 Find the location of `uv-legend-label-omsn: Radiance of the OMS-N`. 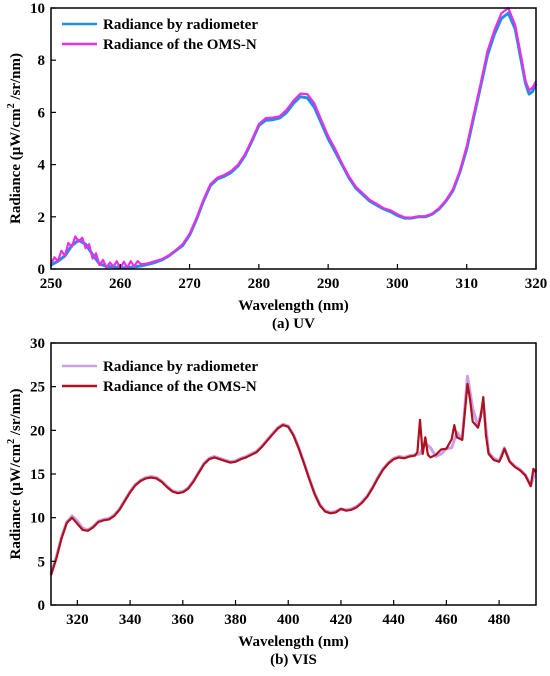

uv-legend-label-omsn: Radiance of the OMS-N is located at coordinates (180, 45).